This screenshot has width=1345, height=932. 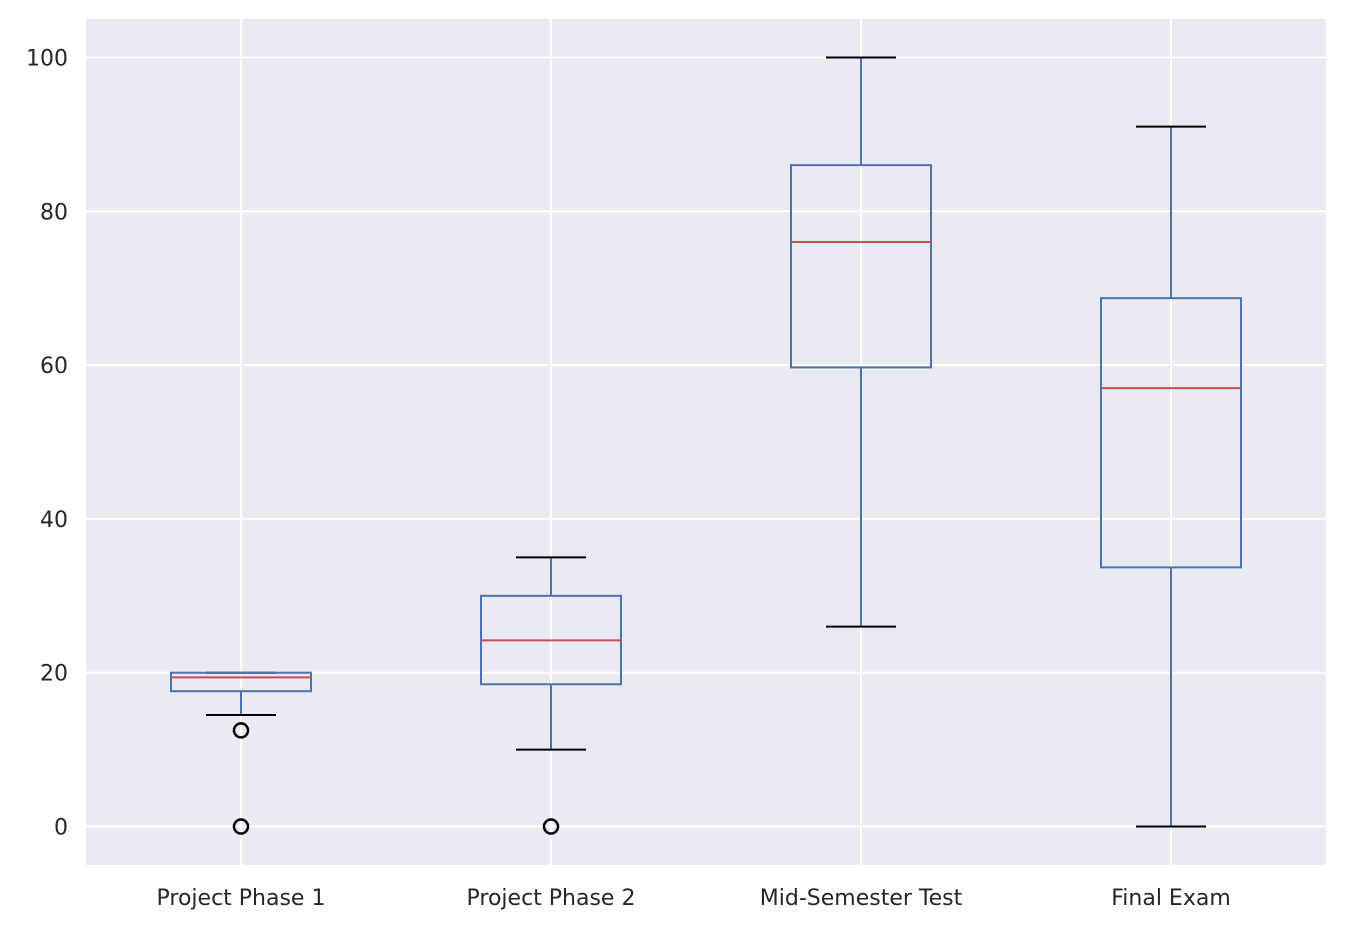 I want to click on x-tick-label-4: Final Exam, so click(x=1171, y=898).